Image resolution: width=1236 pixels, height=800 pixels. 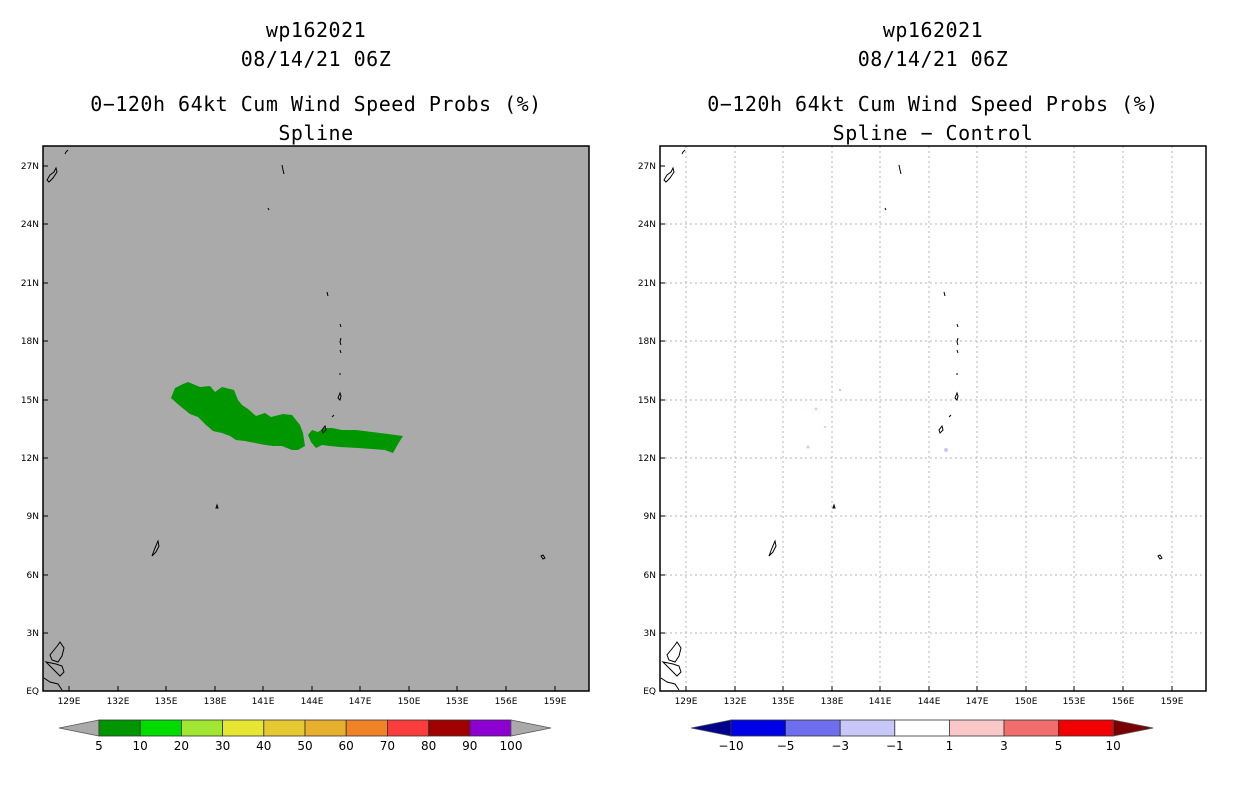 I want to click on left-probability-area, so click(x=287, y=417).